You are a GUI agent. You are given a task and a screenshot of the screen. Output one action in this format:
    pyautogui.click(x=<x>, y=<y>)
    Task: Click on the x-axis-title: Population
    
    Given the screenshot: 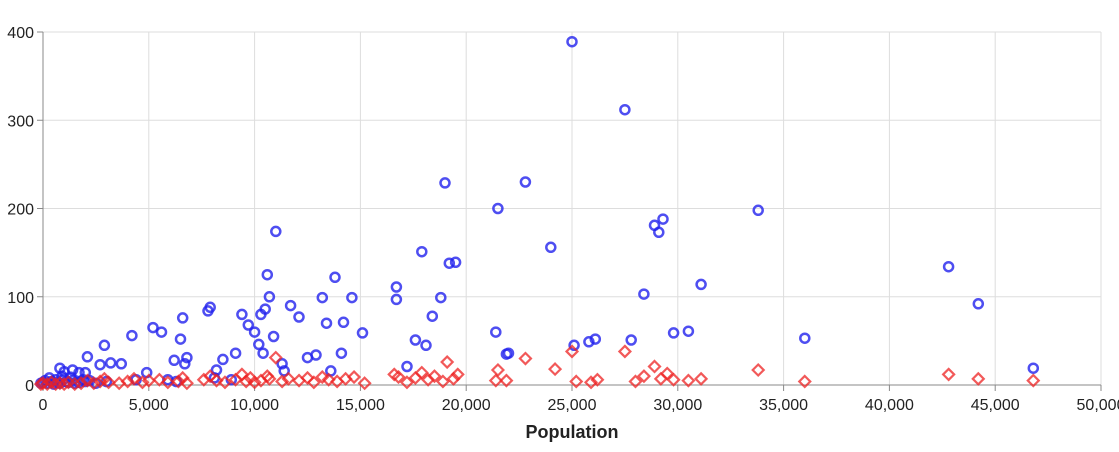 What is the action you would take?
    pyautogui.click(x=572, y=432)
    